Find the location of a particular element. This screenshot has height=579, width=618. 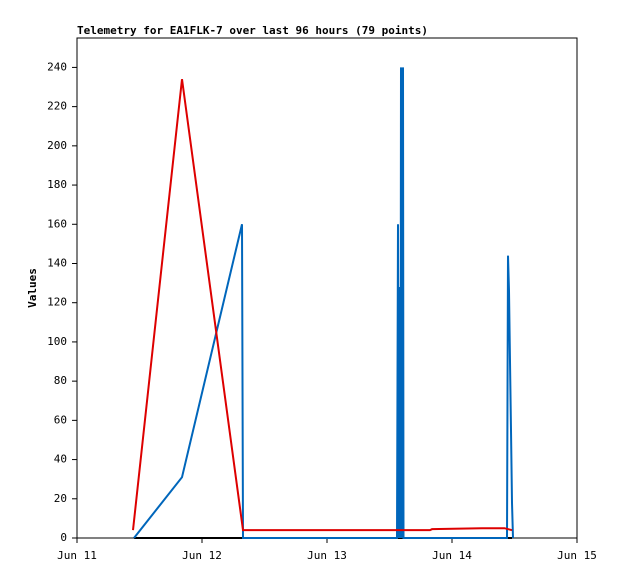

y-tick-label: 20 is located at coordinates (60, 498).